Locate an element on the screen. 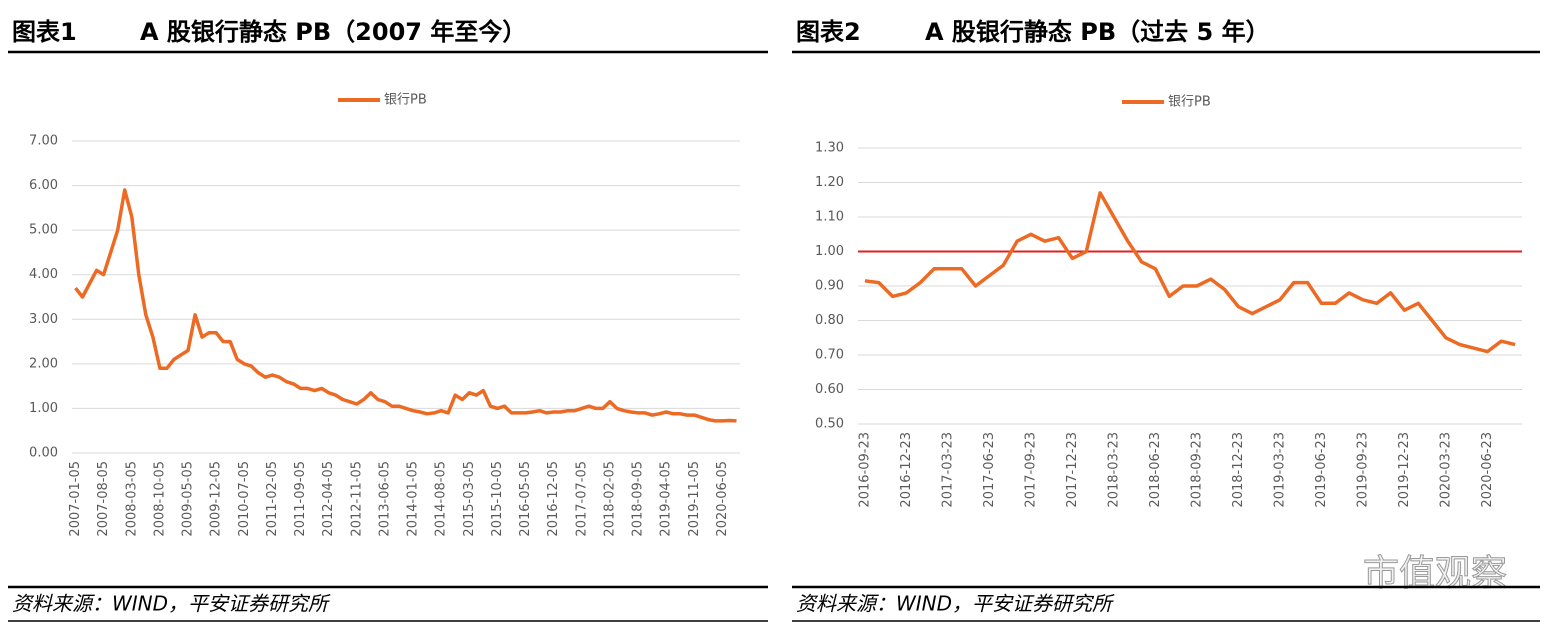 The width and height of the screenshot is (1544, 624). y-tick-label: 2.00 is located at coordinates (43, 363).